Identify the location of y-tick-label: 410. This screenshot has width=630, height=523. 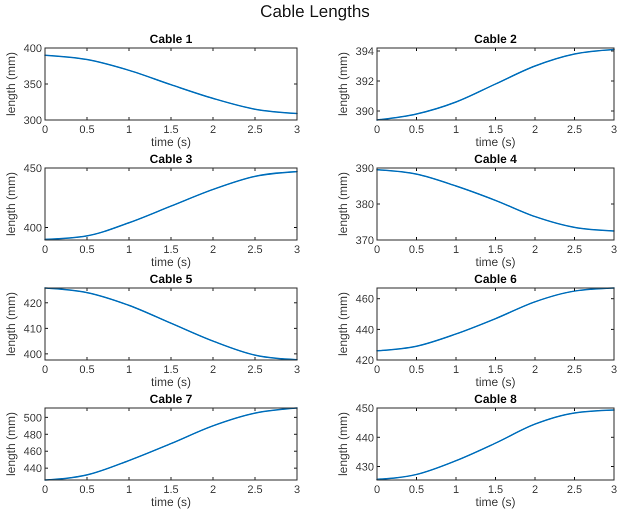
(33, 329).